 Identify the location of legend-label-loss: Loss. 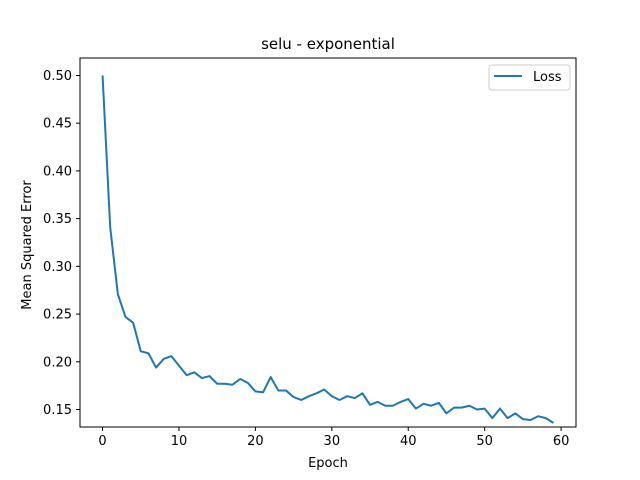
(547, 77).